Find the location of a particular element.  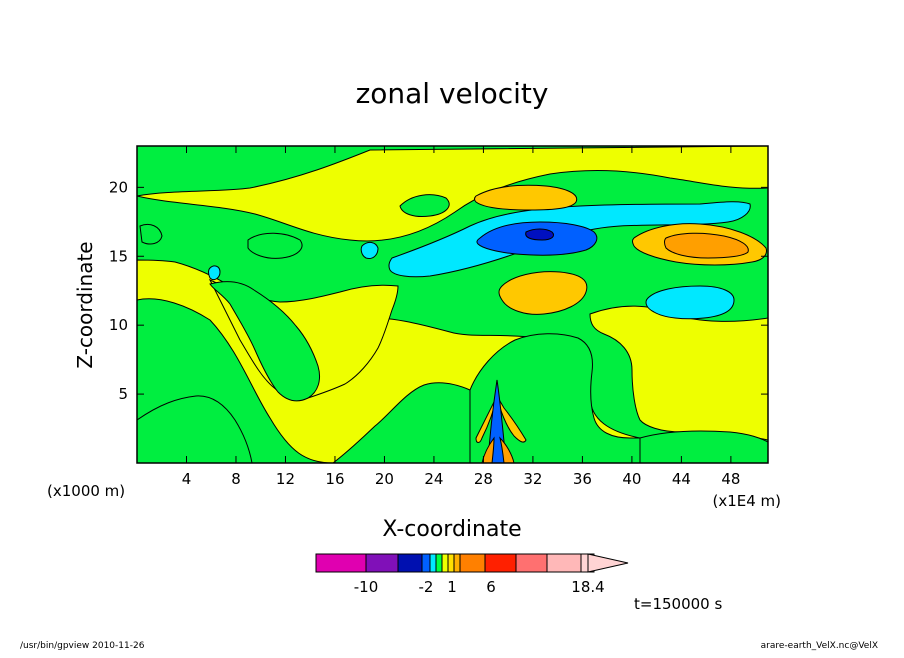

x-tick-labels: 4 8 12 16 20 24 28 32 36 40 44 48 is located at coordinates (461, 479).